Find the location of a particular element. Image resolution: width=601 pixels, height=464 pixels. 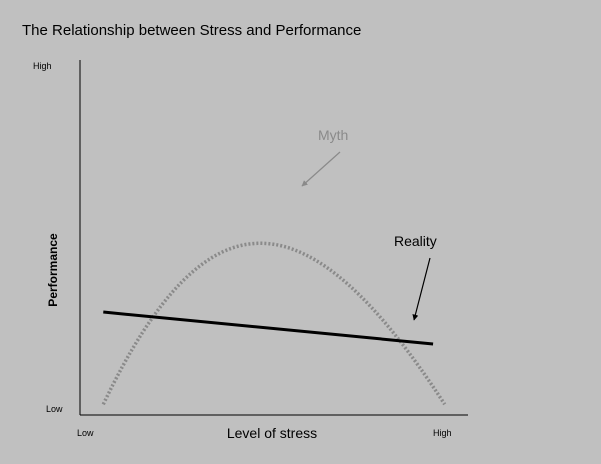

series-reality is located at coordinates (268, 328).